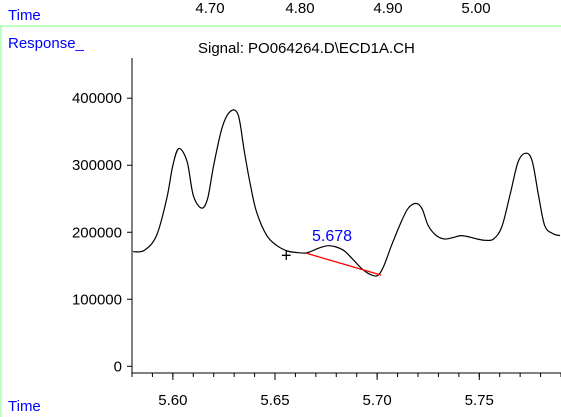 Image resolution: width=561 pixels, height=417 pixels. Describe the element at coordinates (172, 400) in the screenshot. I see `x-tick-label: 5.60` at that location.